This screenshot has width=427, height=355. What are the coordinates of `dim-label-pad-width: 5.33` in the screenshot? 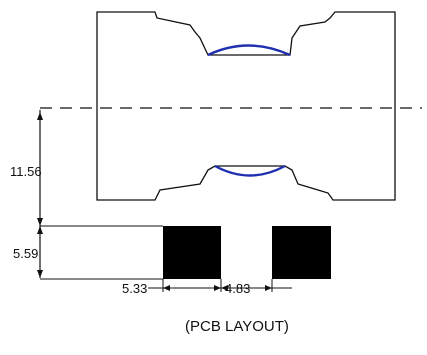 It's located at (134, 288).